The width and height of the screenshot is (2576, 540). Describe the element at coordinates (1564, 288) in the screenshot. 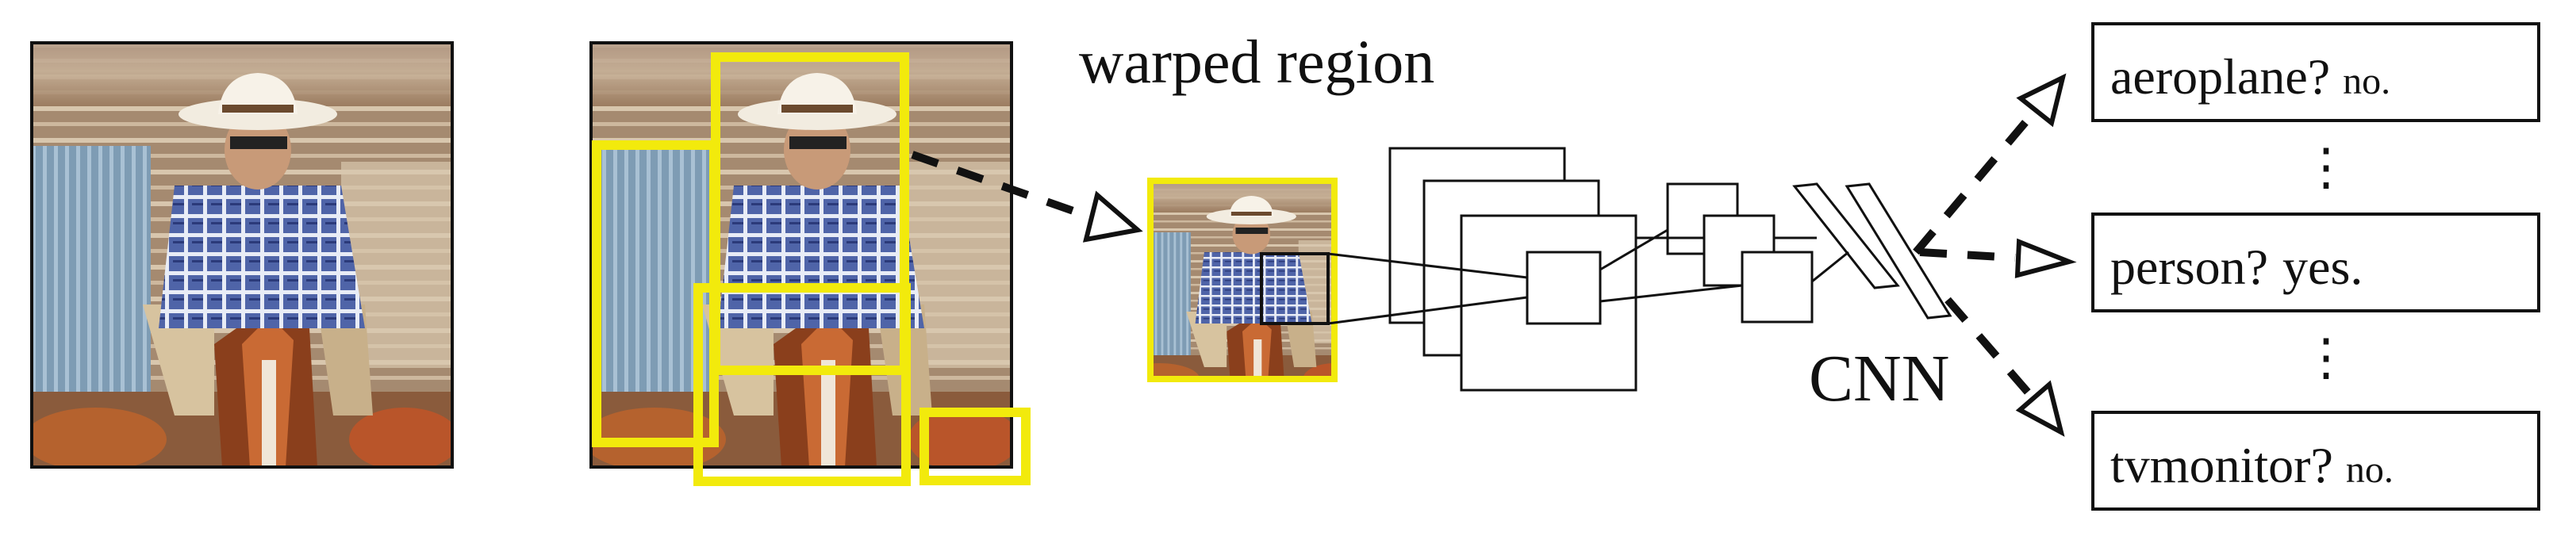

I see `conv-inner-window` at that location.